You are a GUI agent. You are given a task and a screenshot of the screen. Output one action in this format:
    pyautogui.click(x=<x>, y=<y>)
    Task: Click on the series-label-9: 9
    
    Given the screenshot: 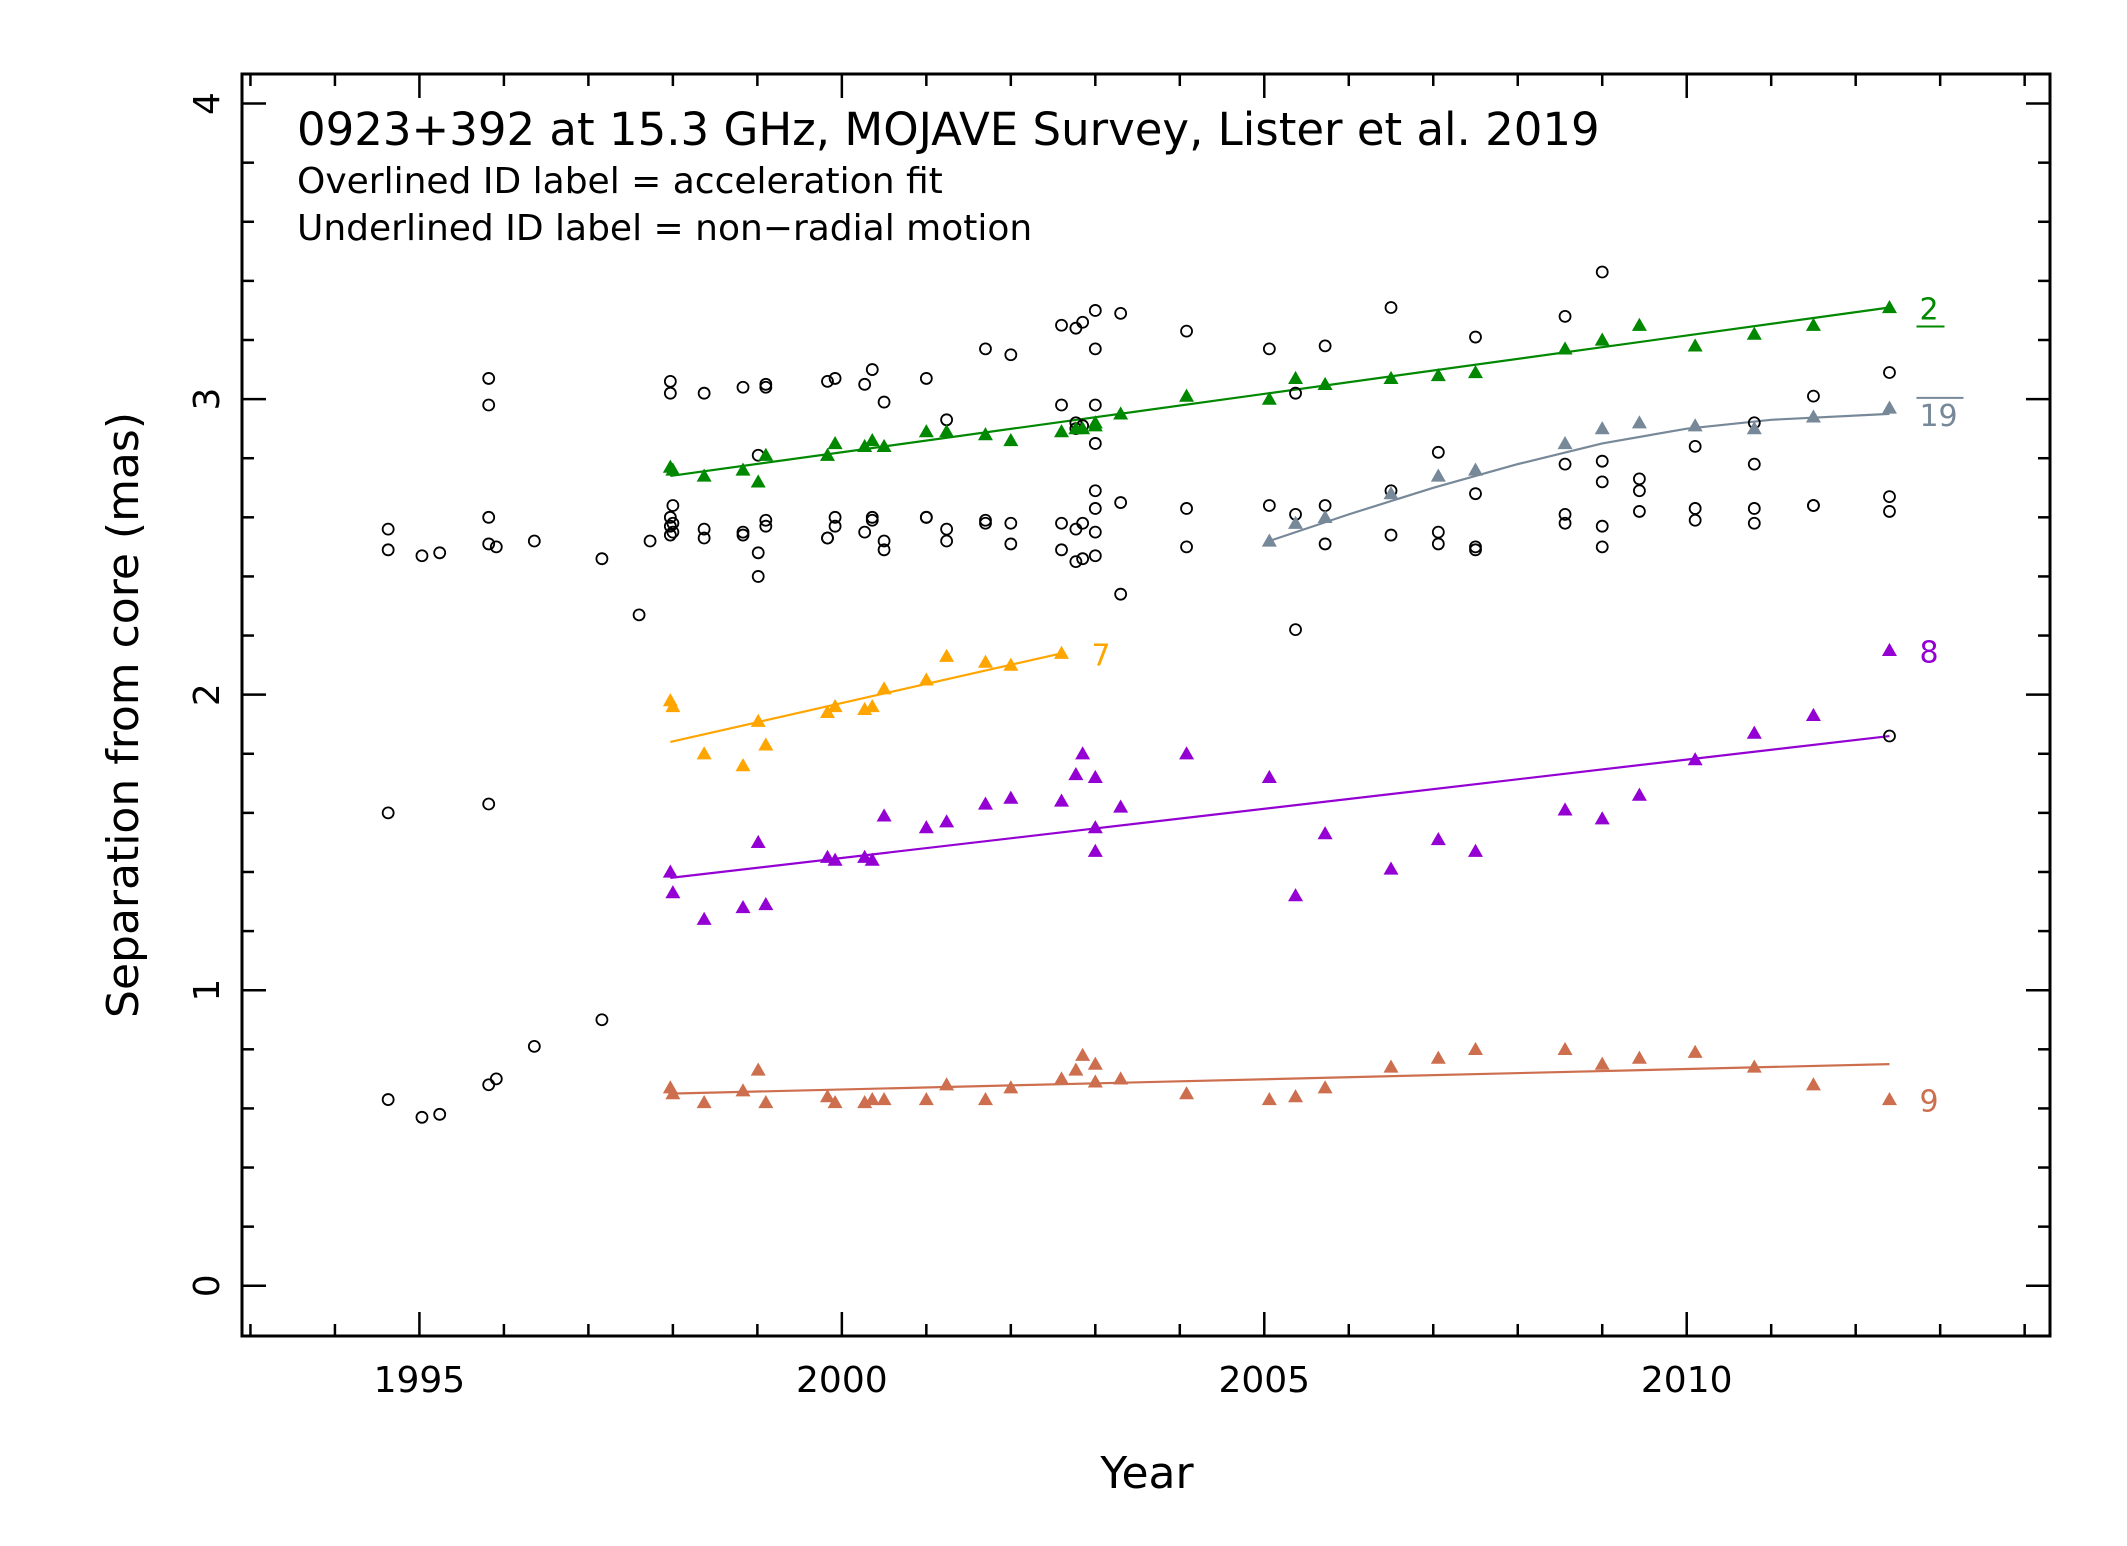 What is the action you would take?
    pyautogui.click(x=1928, y=1102)
    